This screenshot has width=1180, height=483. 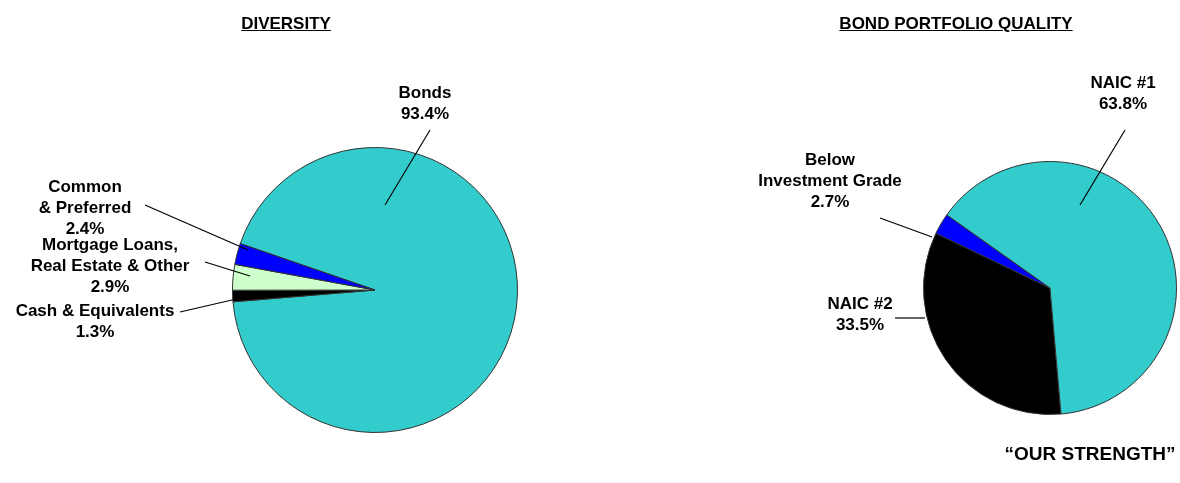 I want to click on slice-label: Cash & Equivalents, so click(x=95, y=311).